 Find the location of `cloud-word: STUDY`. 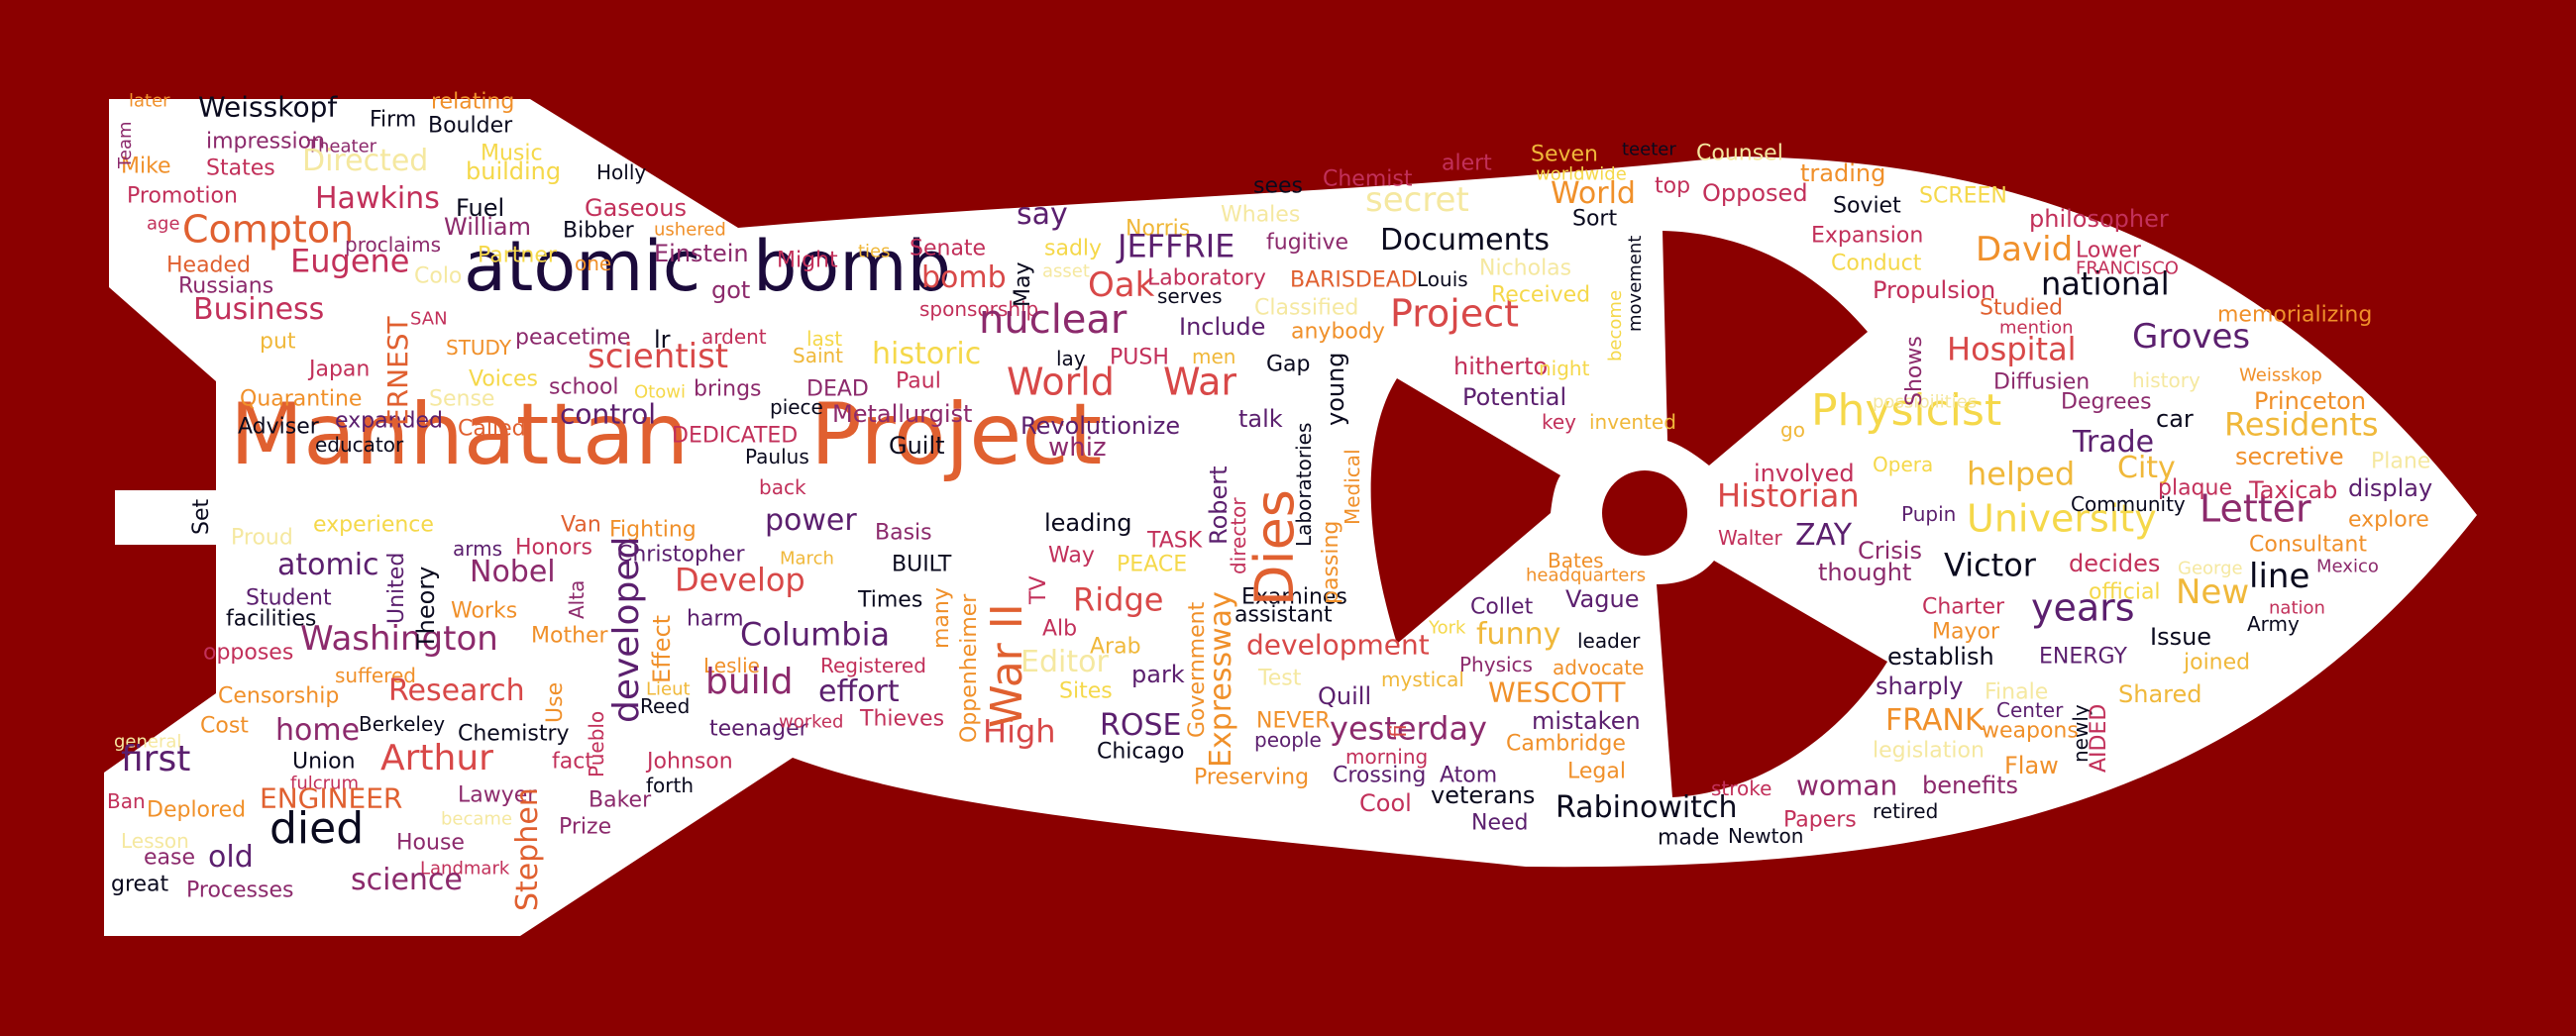

cloud-word: STUDY is located at coordinates (479, 348).